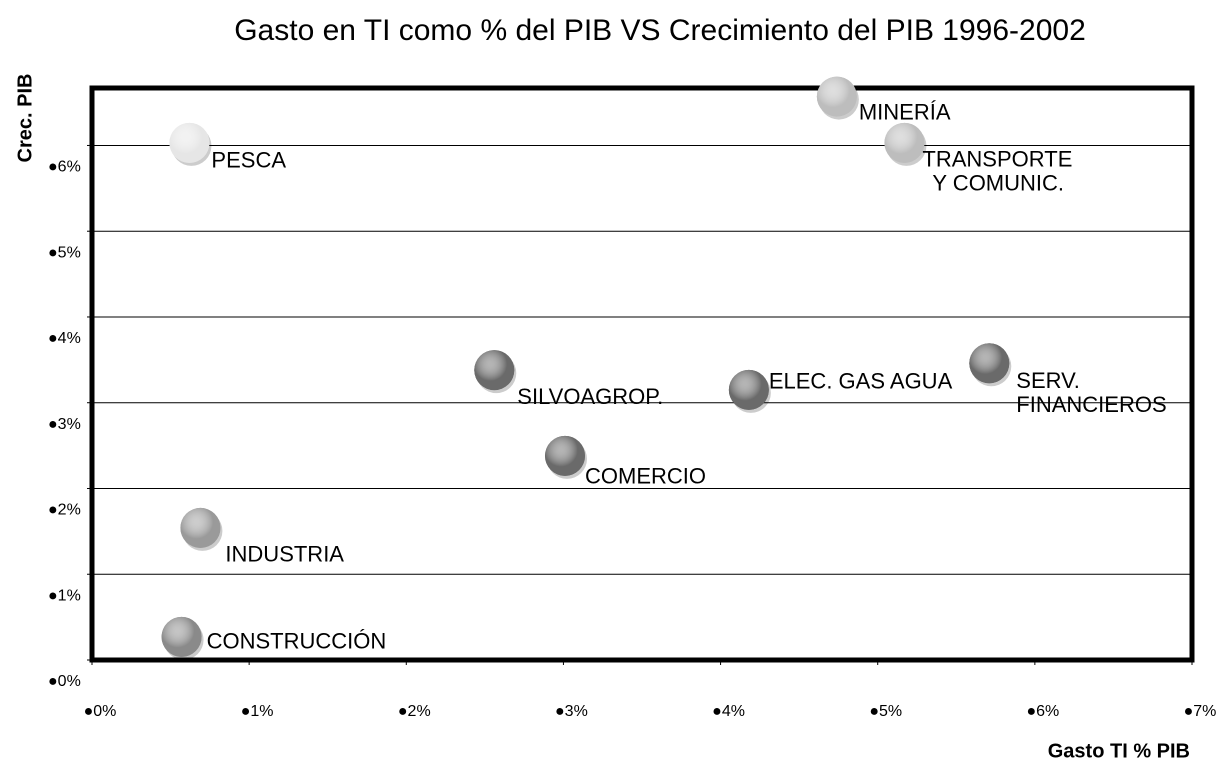 This screenshot has height=773, width=1226. What do you see at coordinates (590, 396) in the screenshot?
I see `point-label: SILVOAGROP.` at bounding box center [590, 396].